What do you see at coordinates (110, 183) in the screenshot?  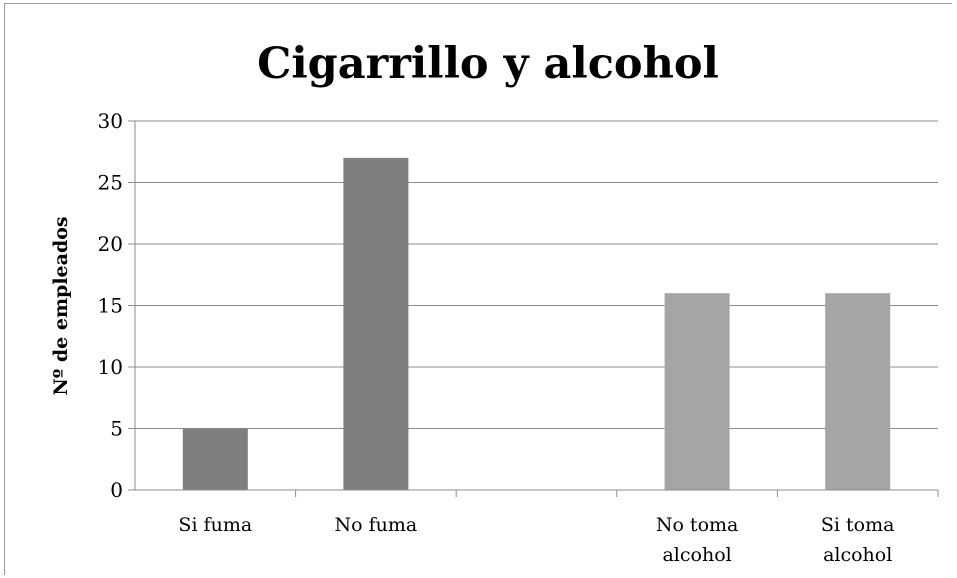 I see `y-tick-label-5: 25` at bounding box center [110, 183].